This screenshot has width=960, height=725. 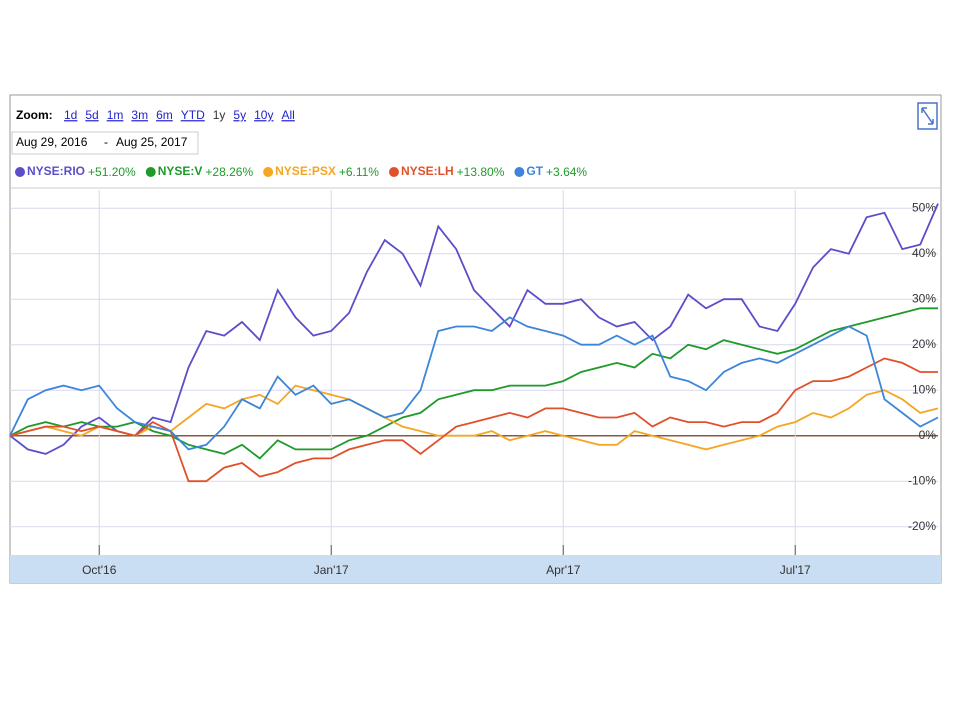 I want to click on expand-icon, so click(x=927, y=116).